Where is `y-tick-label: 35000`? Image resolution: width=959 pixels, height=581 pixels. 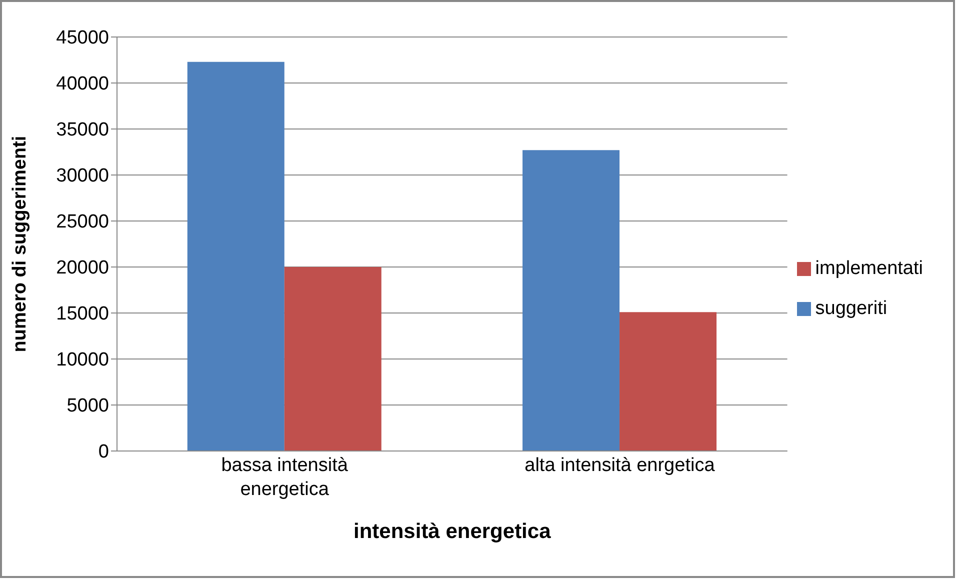 y-tick-label: 35000 is located at coordinates (82, 130).